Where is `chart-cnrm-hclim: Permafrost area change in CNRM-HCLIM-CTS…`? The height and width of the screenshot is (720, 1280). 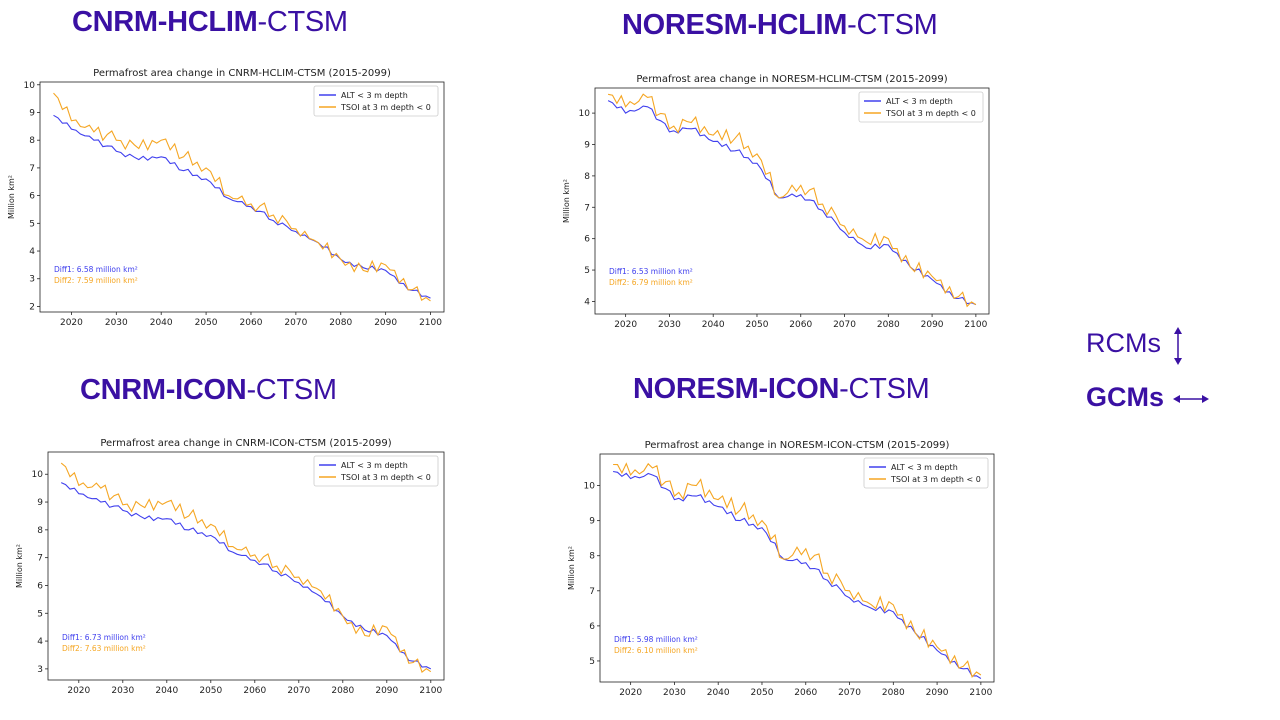
chart-cnrm-hclim: Permafrost area change in CNRM-HCLIM-CTS… is located at coordinates (226, 198).